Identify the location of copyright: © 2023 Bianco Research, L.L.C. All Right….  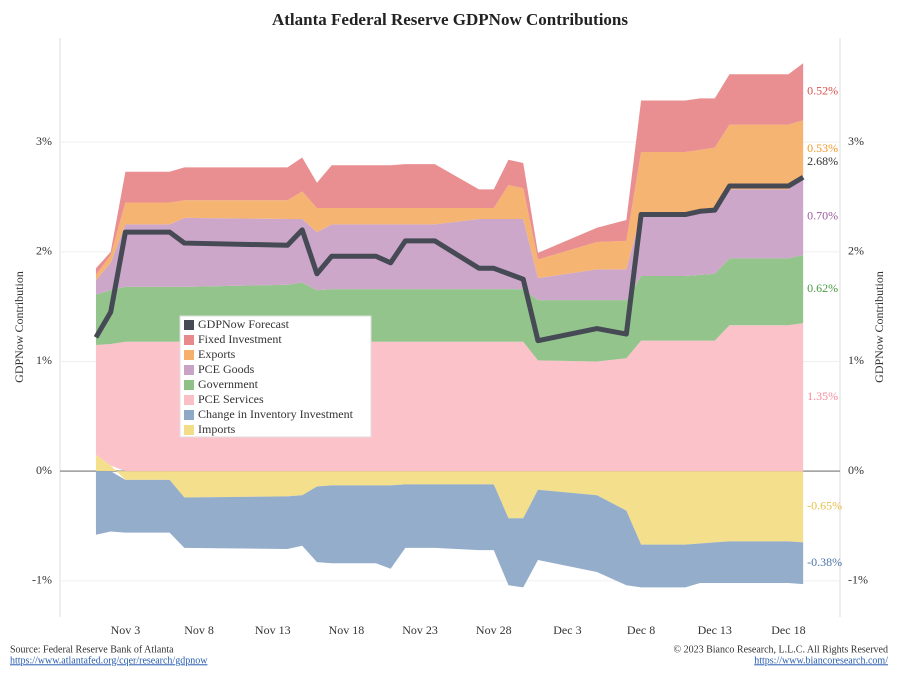
(780, 649).